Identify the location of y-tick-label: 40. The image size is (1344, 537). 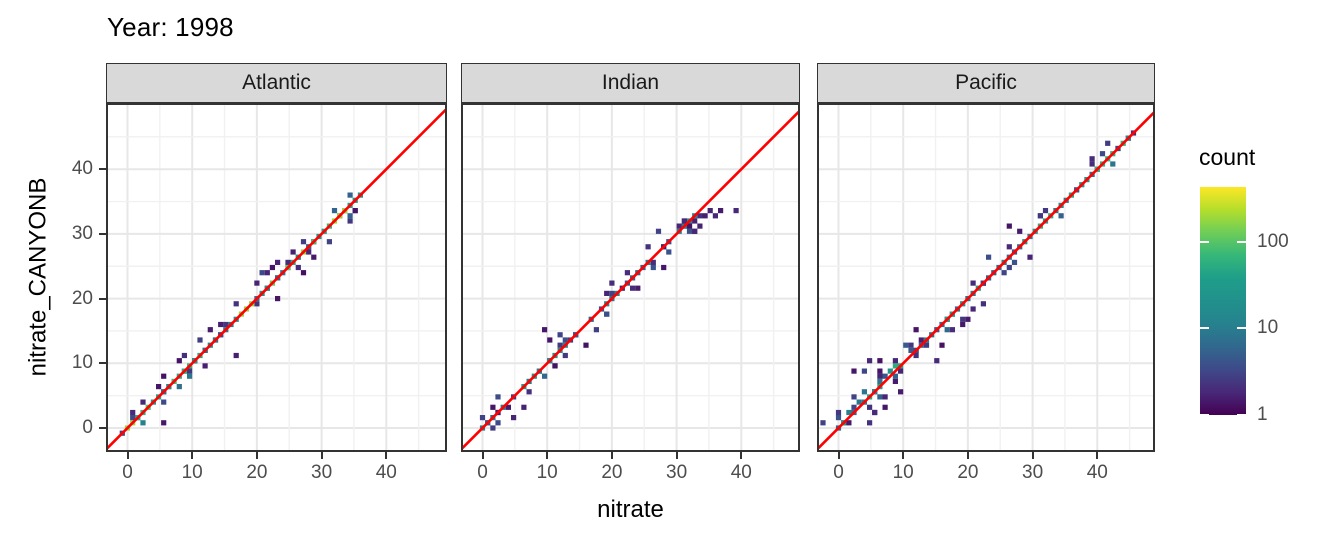
(82, 169).